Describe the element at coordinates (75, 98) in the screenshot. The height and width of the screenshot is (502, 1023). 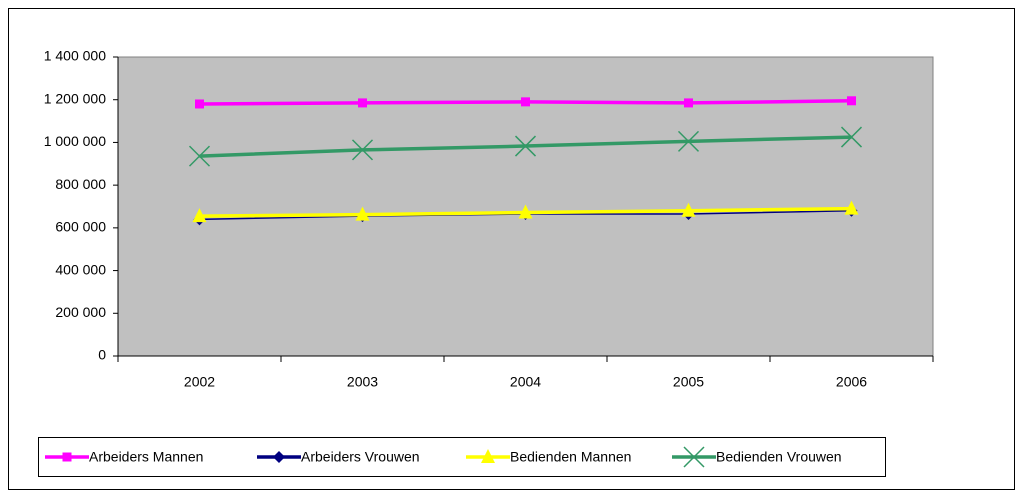
I see `y-tick-label: 1 200 000` at that location.